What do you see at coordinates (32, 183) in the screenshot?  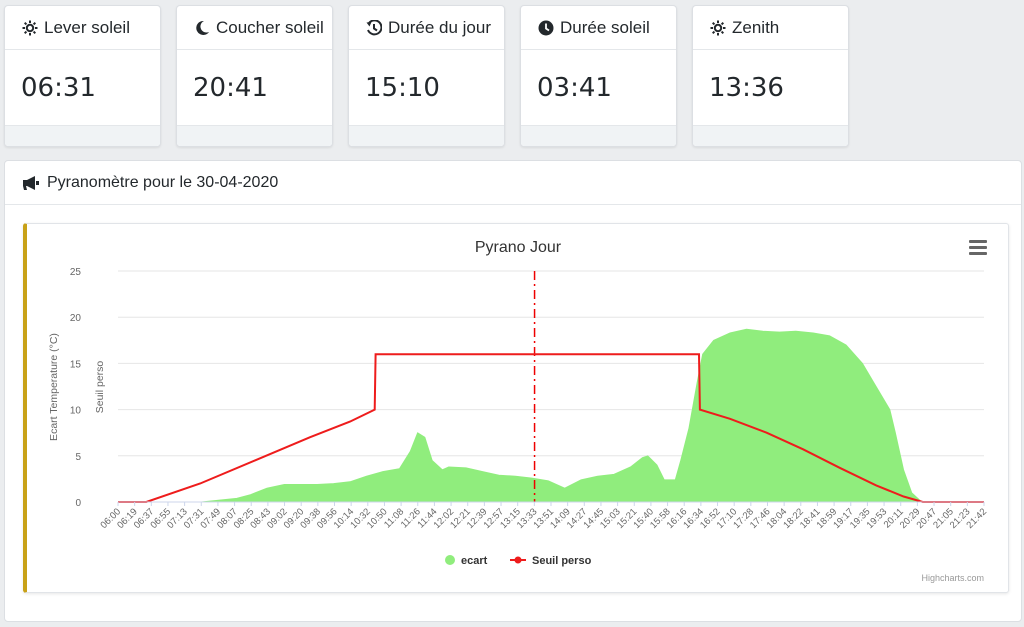 I see `megaphone-icon` at bounding box center [32, 183].